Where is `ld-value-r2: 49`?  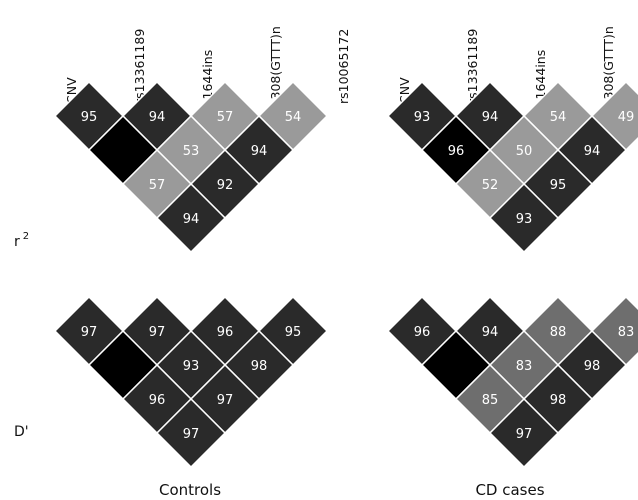 ld-value-r2: 49 is located at coordinates (626, 117).